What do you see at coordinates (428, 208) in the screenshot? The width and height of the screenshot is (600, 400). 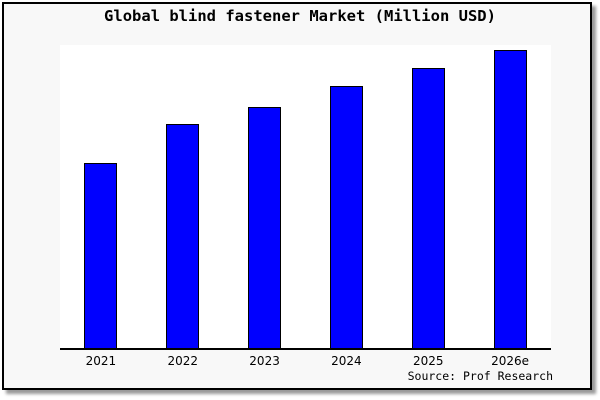 I see `bar-2025` at bounding box center [428, 208].